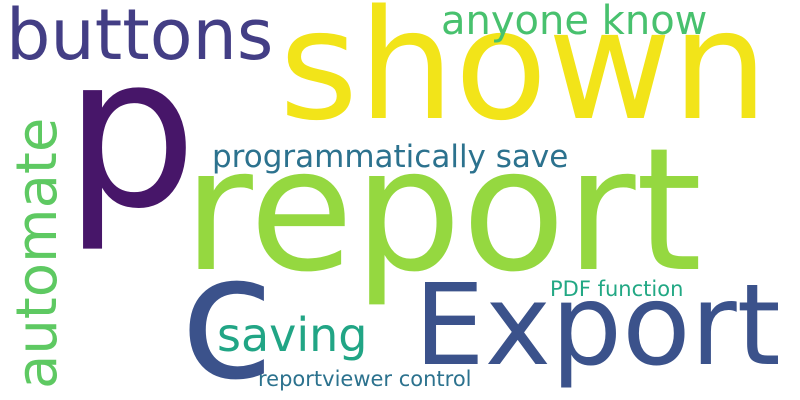 This screenshot has width=800, height=400. What do you see at coordinates (292, 335) in the screenshot?
I see `word-saving: saving` at bounding box center [292, 335].